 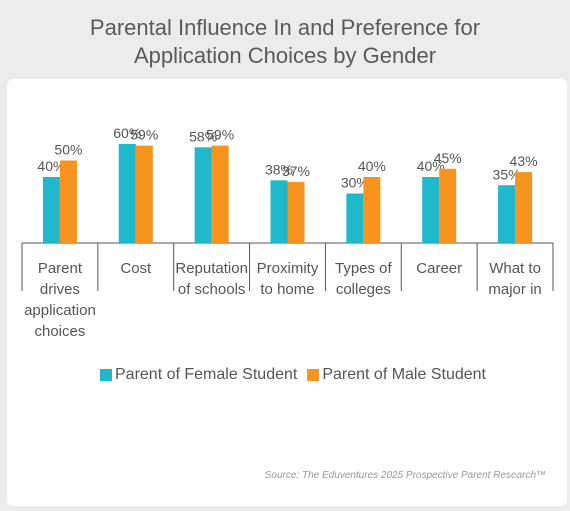 What do you see at coordinates (60, 300) in the screenshot?
I see `category-label: Parent drives application choices` at bounding box center [60, 300].